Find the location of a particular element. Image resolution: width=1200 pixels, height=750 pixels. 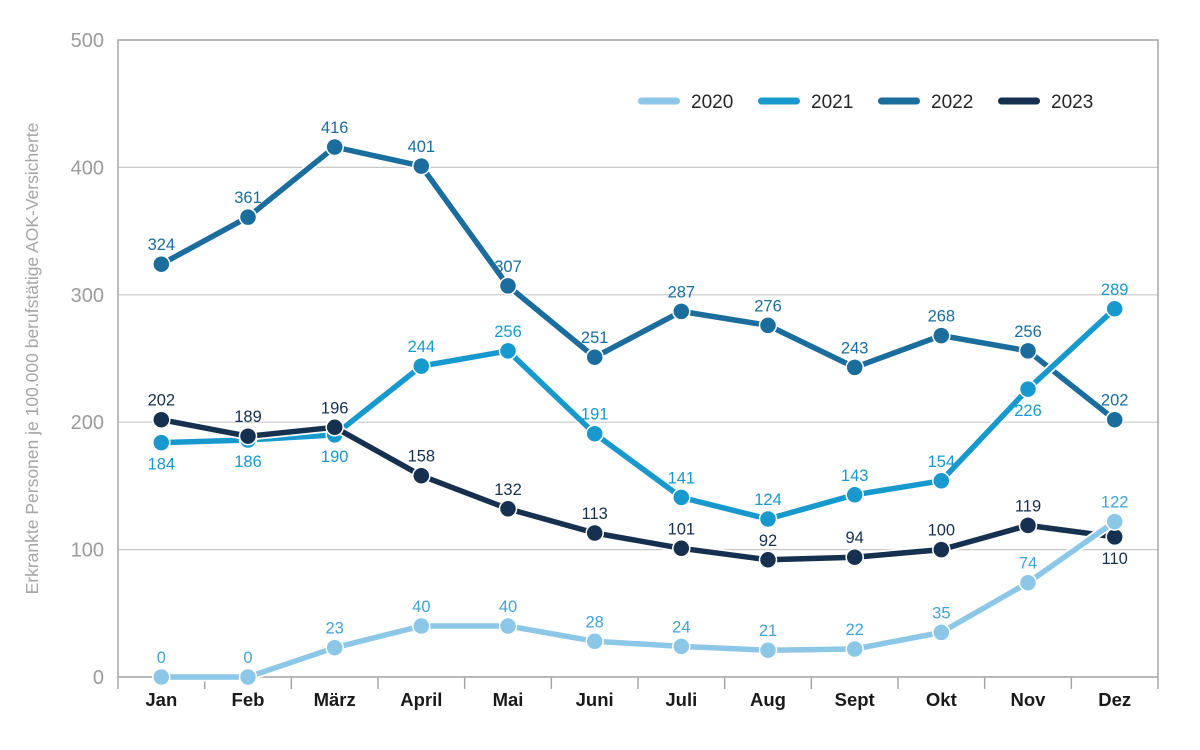

data-point-label-2021: 141 is located at coordinates (682, 478).